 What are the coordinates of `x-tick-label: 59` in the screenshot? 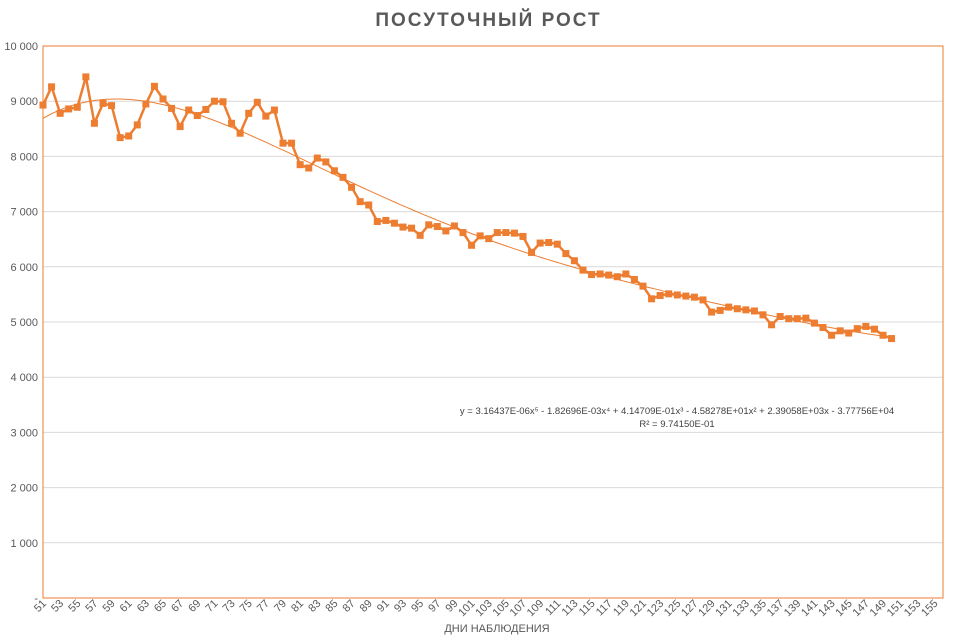 It's located at (109, 606).